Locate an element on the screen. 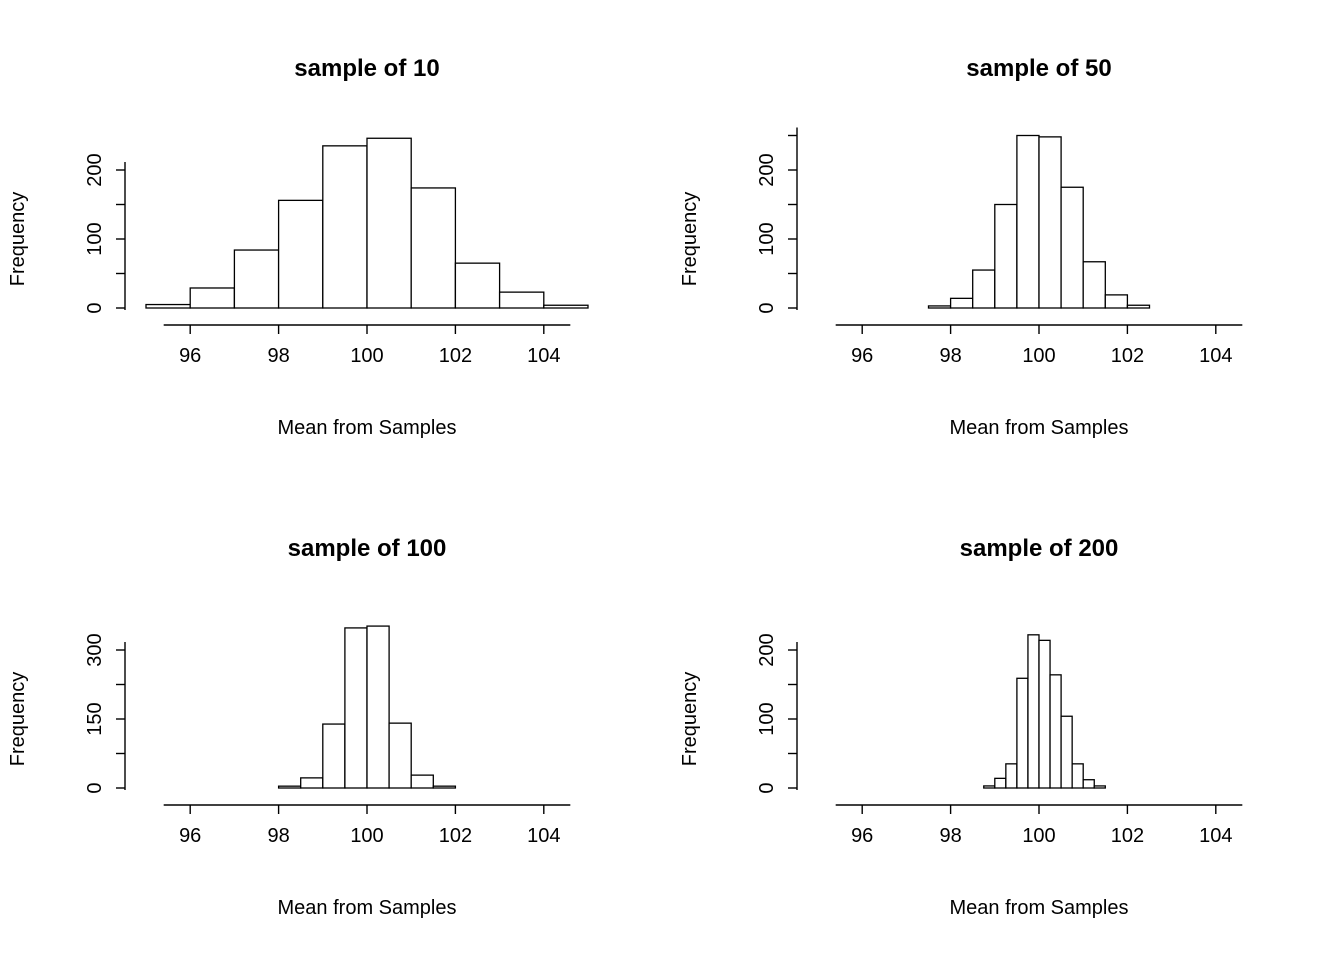 The width and height of the screenshot is (1344, 960). chart-title: sample of 50 is located at coordinates (1038, 68).